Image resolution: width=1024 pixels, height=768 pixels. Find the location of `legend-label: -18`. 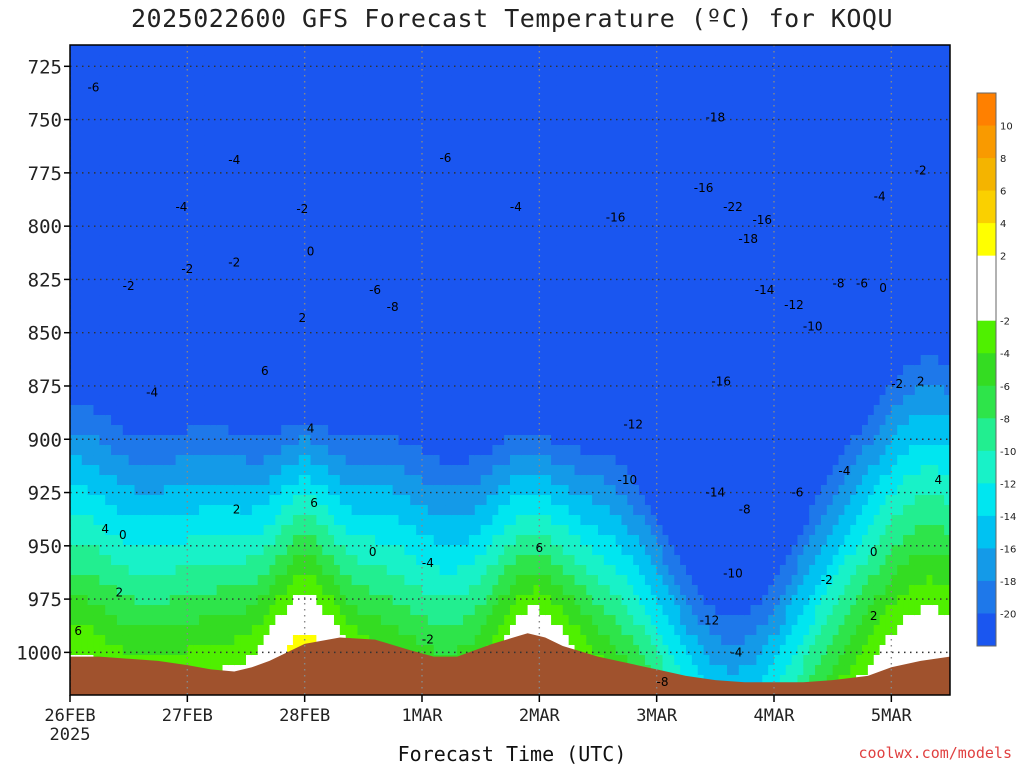

legend-label: -18 is located at coordinates (1008, 582).